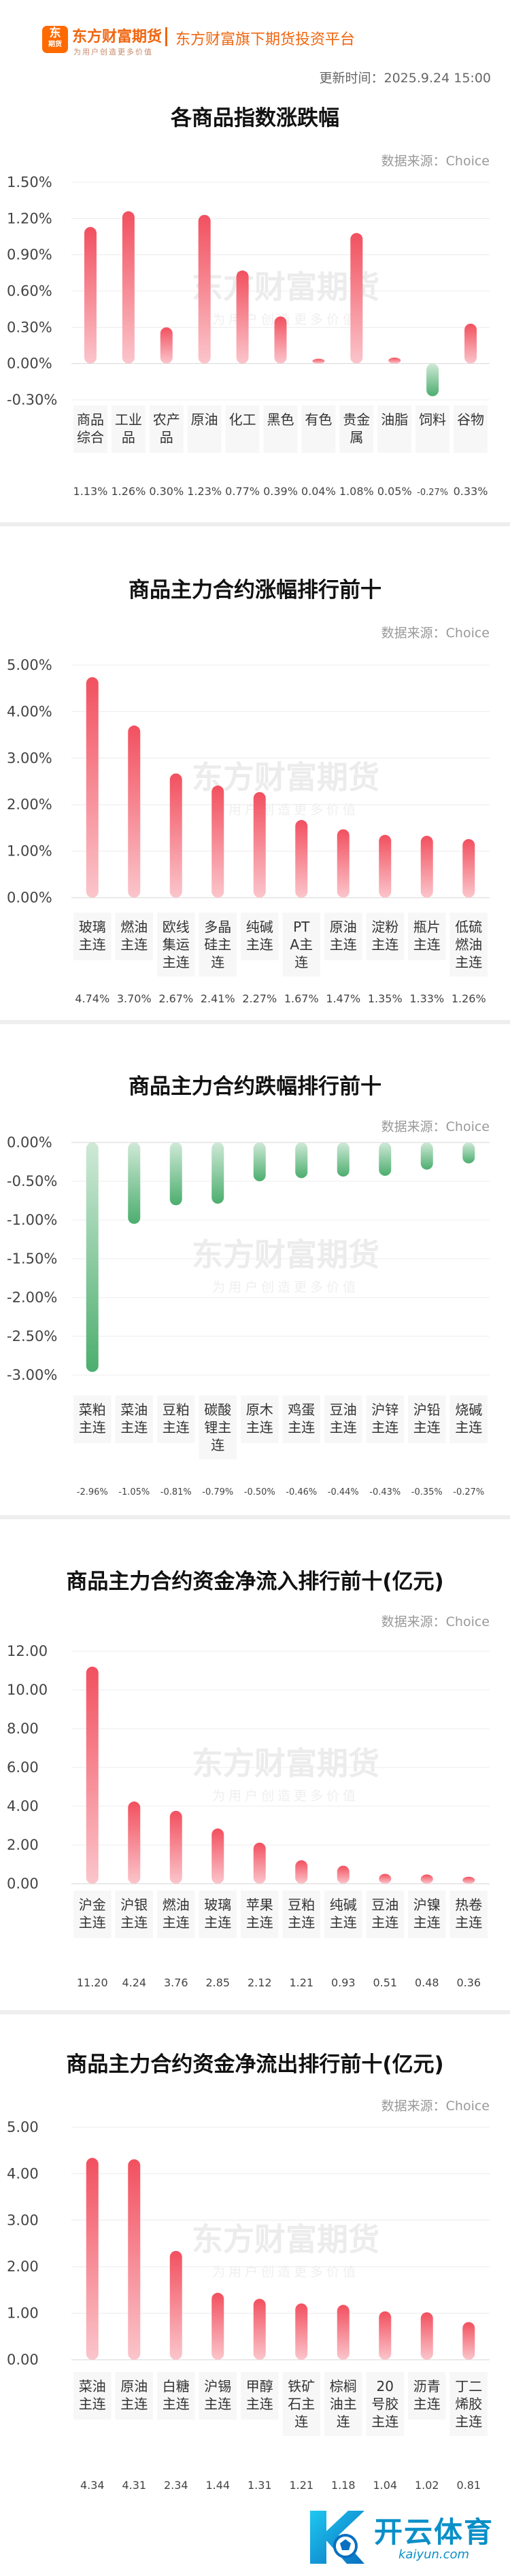 This screenshot has height=2576, width=510. What do you see at coordinates (469, 944) in the screenshot?
I see `category-label: 燃油` at bounding box center [469, 944].